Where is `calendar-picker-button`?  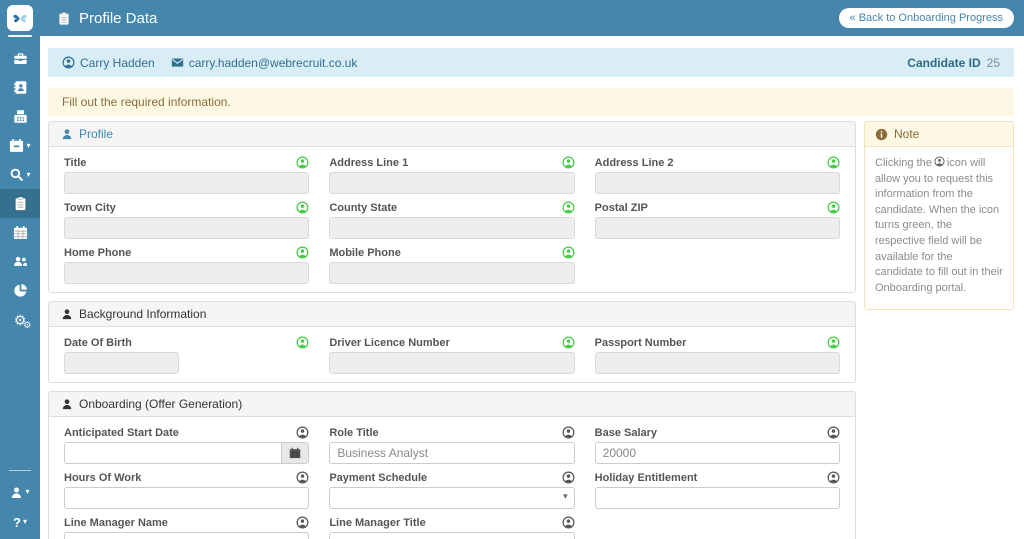 calendar-picker-button is located at coordinates (295, 453).